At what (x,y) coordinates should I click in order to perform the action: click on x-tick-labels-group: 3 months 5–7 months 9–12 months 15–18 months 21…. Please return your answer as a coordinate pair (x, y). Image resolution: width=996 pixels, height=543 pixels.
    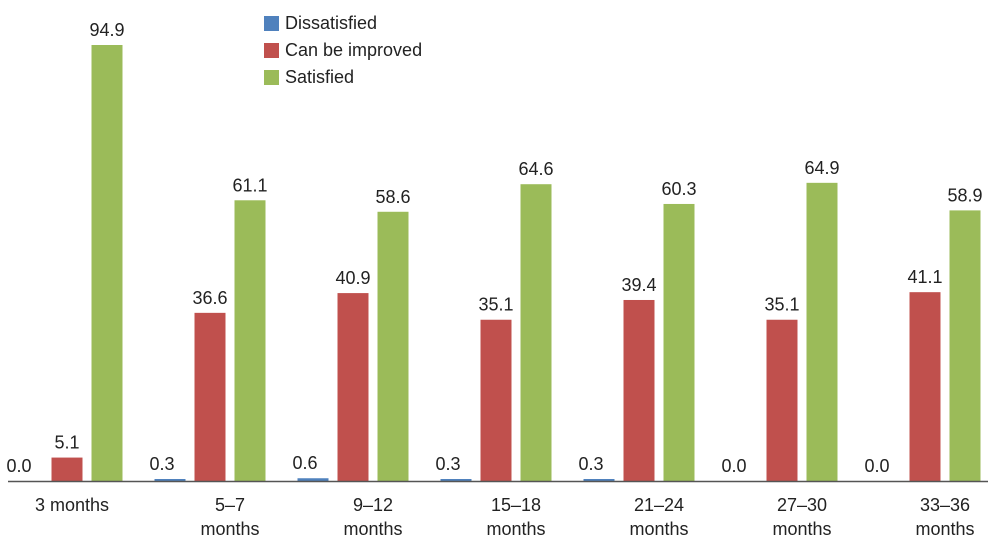
    Looking at the image, I should click on (505, 517).